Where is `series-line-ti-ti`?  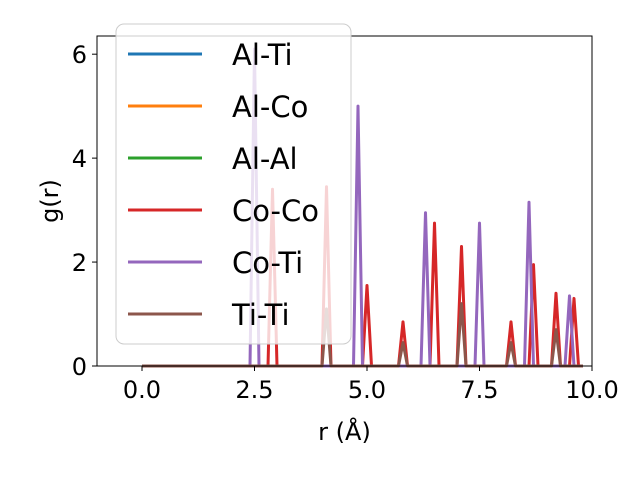 series-line-ti-ti is located at coordinates (362, 335).